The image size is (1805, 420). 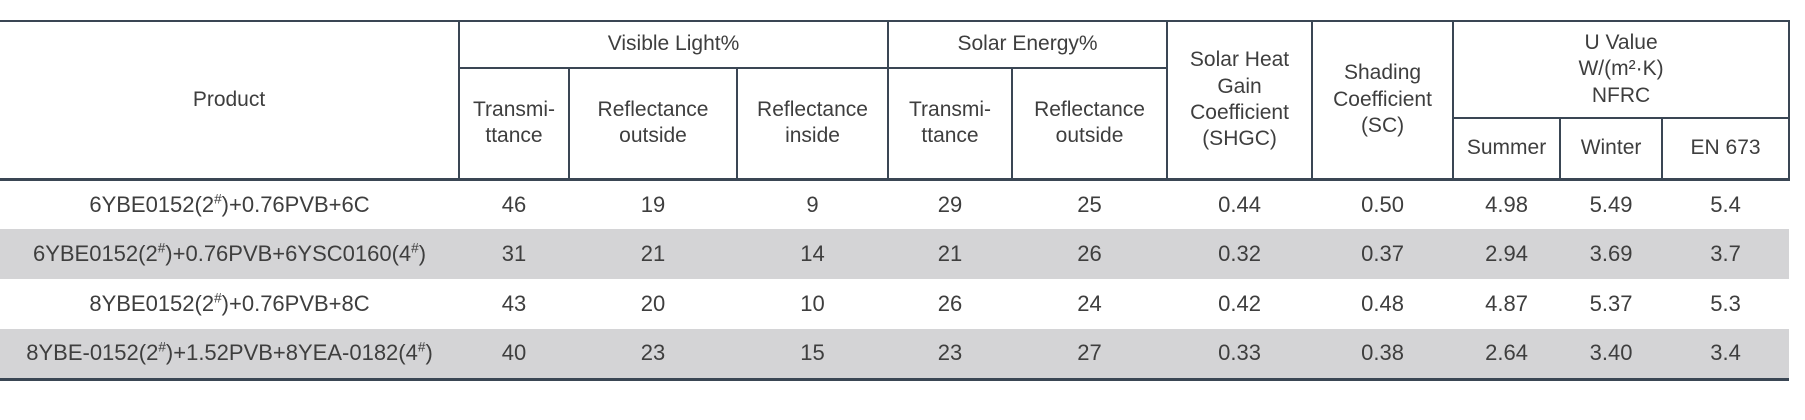 I want to click on value-cell: 0.32, so click(x=1239, y=253).